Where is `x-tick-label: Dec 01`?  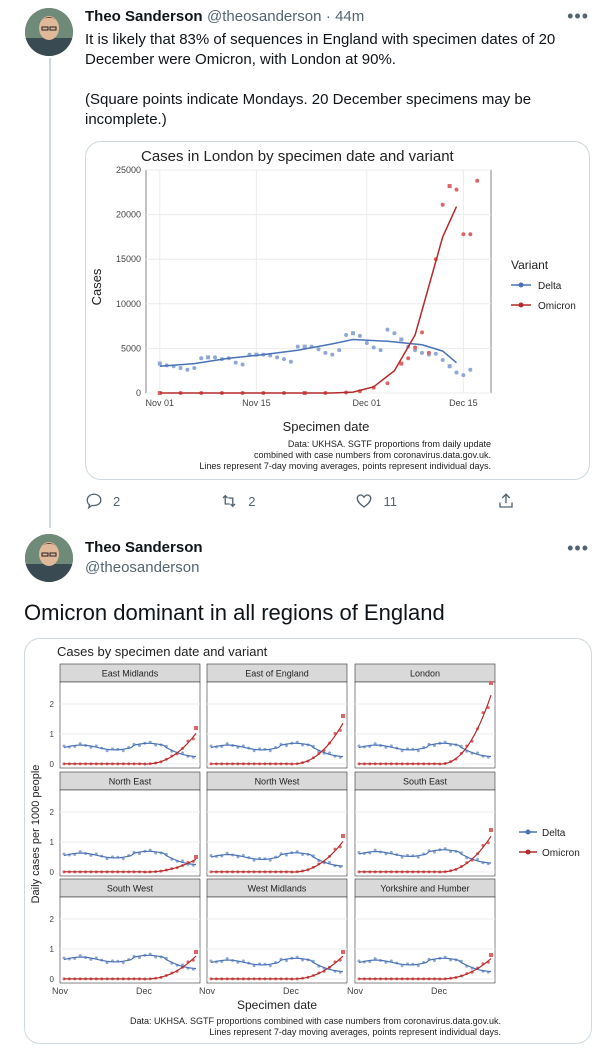
x-tick-label: Dec 01 is located at coordinates (367, 403).